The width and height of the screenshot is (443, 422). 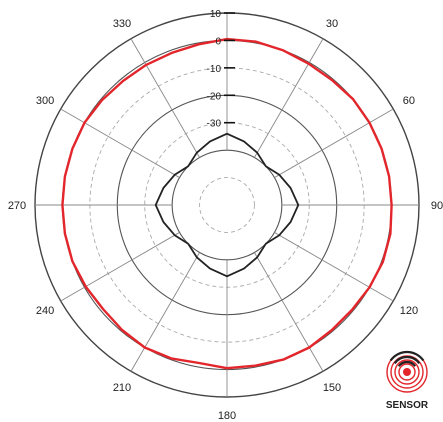 I want to click on radial-tick-label: -30, so click(x=214, y=124).